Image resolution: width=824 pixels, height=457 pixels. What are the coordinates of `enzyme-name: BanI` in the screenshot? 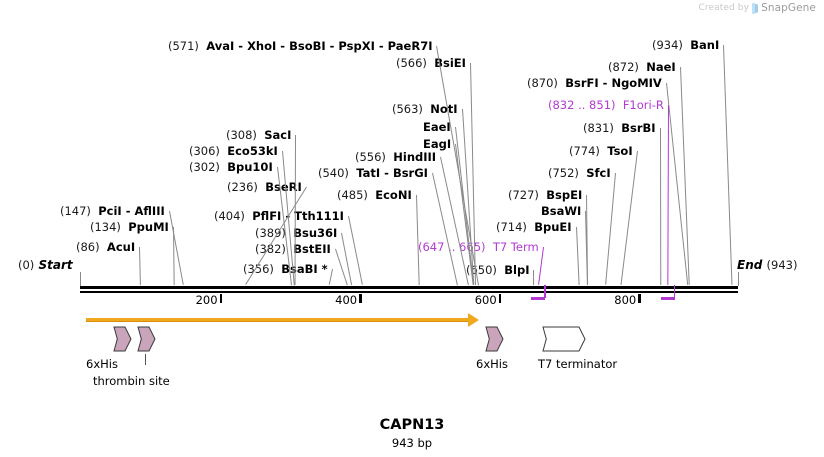 It's located at (705, 45).